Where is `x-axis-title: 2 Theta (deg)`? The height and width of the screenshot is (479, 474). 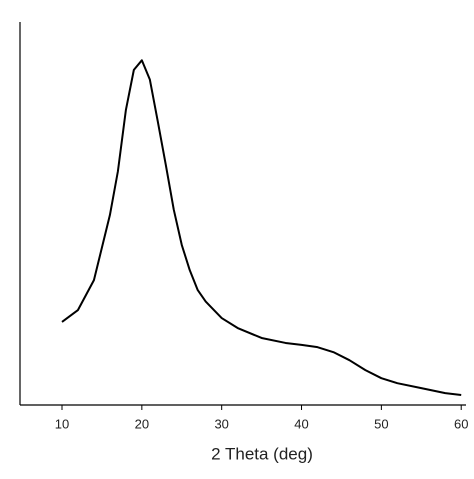 x-axis-title: 2 Theta (deg) is located at coordinates (262, 453).